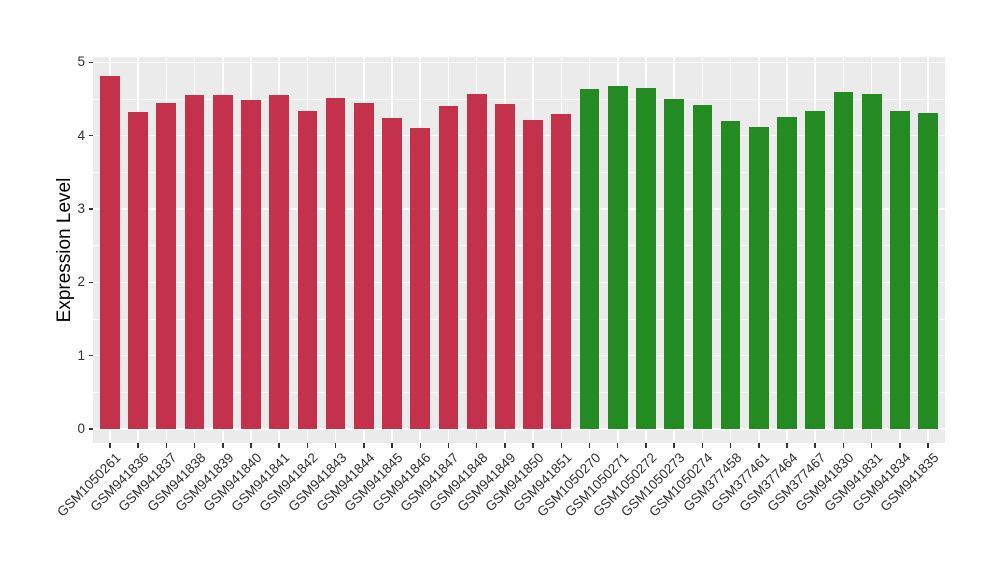 Image resolution: width=1000 pixels, height=580 pixels. What do you see at coordinates (81, 282) in the screenshot?
I see `y-tick-label: 2` at bounding box center [81, 282].